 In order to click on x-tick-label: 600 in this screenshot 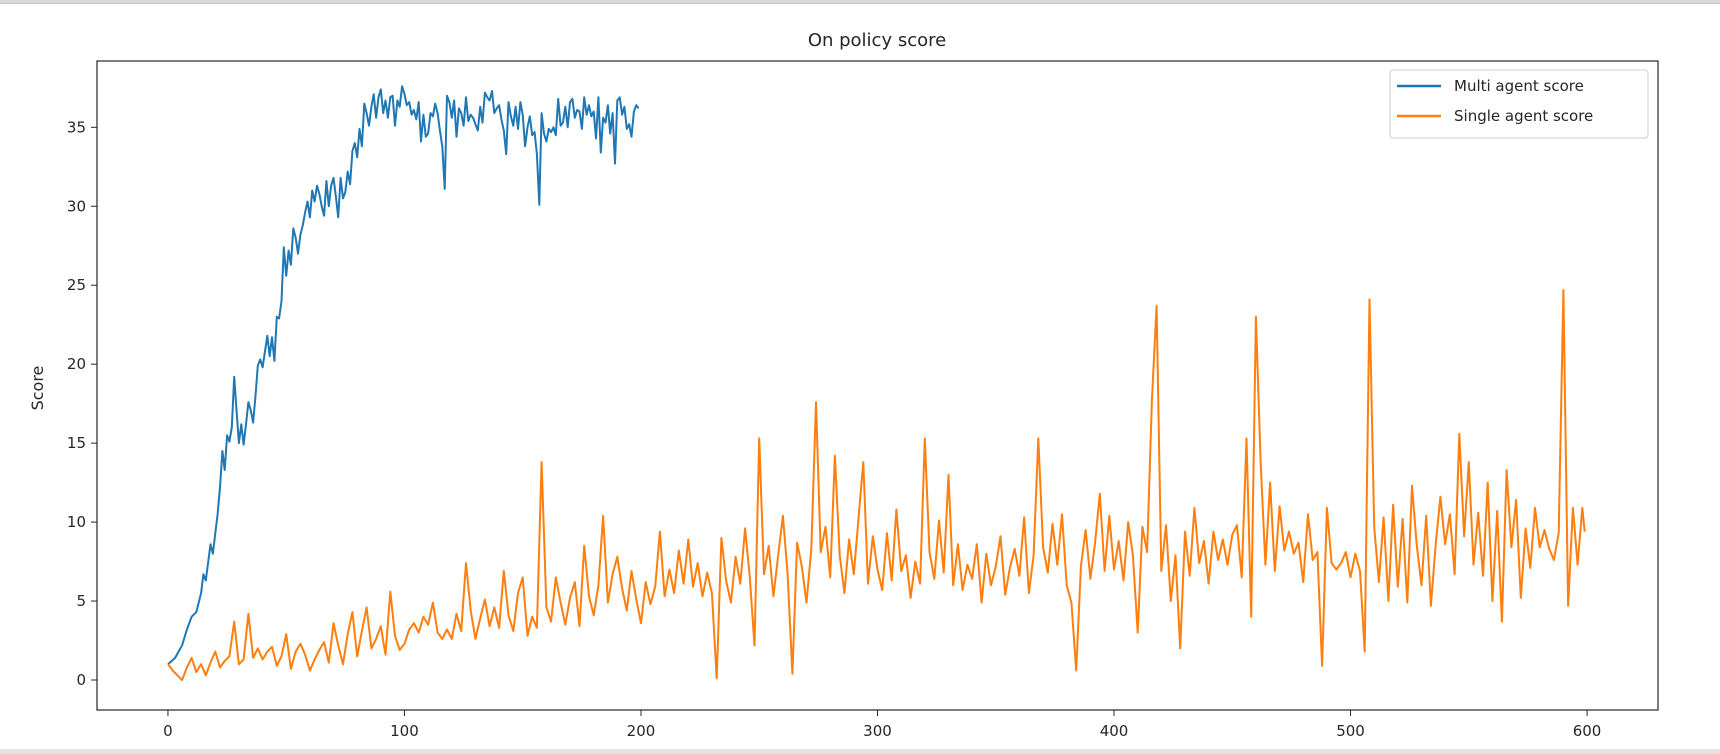, I will do `click(1587, 731)`.